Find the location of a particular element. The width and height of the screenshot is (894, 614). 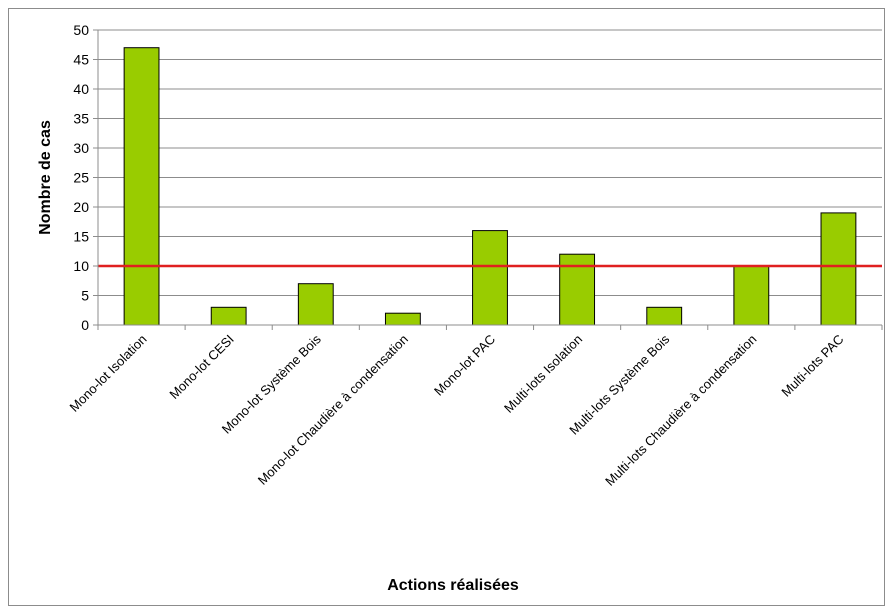

y-tick-label: 15 is located at coordinates (81, 237).